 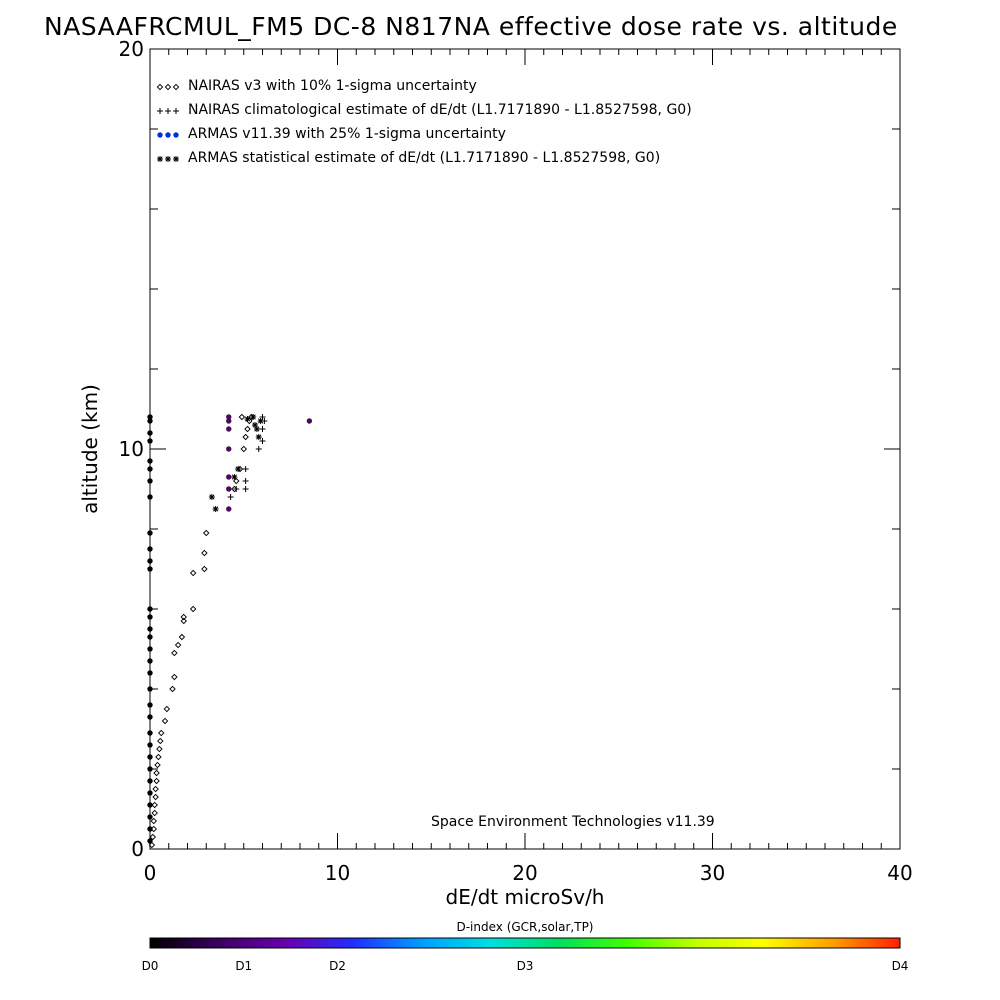 I want to click on colorbar-label: D1, so click(x=243, y=966).